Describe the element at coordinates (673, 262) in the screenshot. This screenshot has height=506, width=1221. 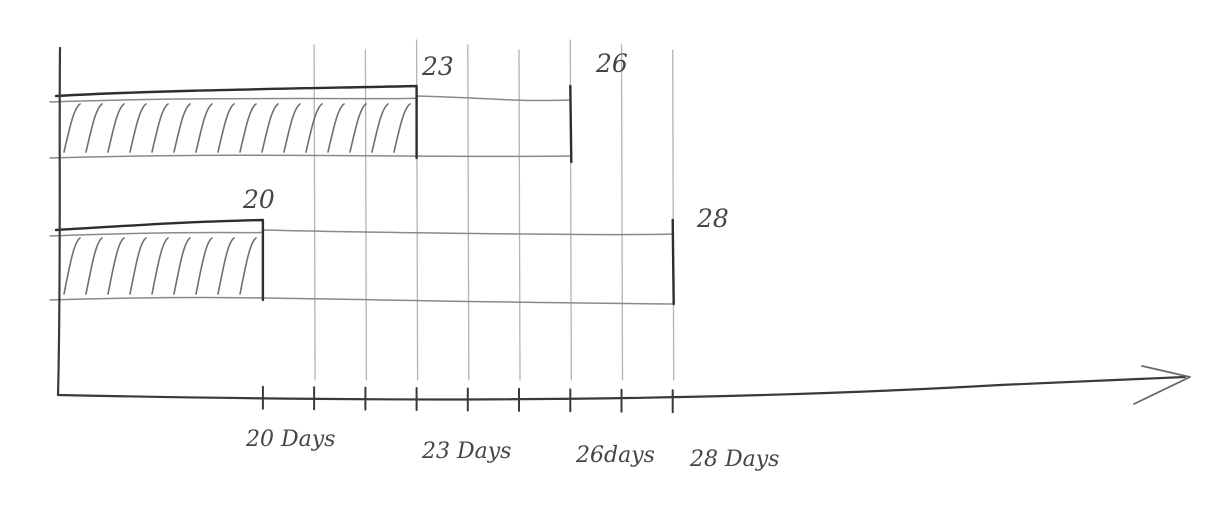
I see `bar-2-total-end` at that location.